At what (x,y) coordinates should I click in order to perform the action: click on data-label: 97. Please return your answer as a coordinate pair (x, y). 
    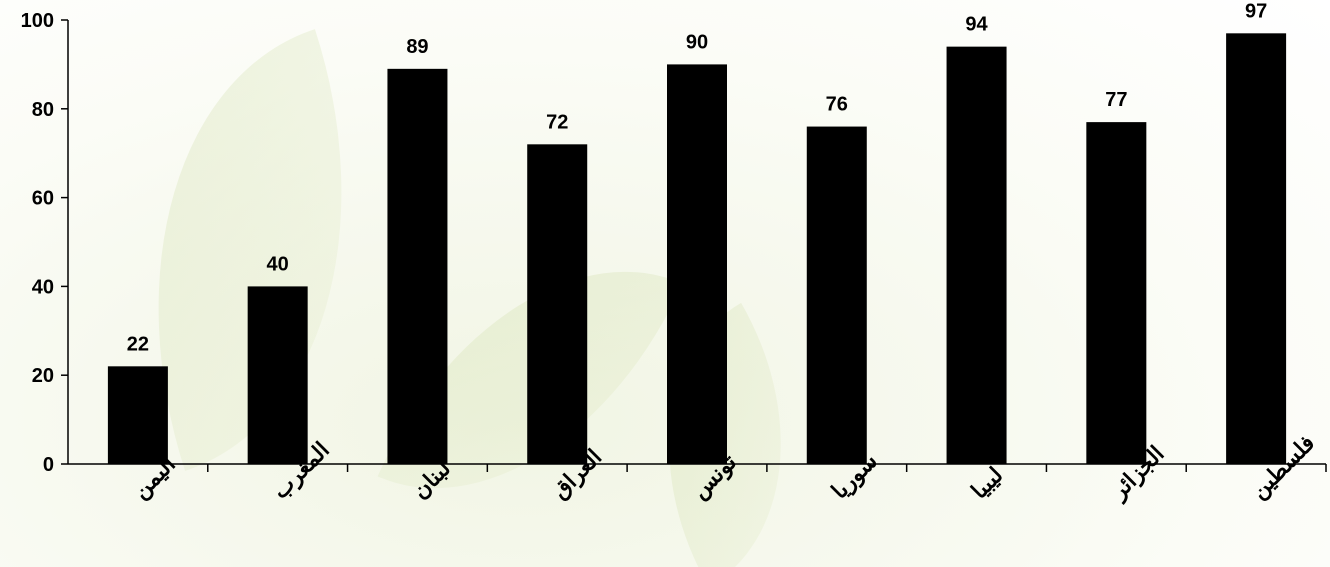
    Looking at the image, I should click on (1256, 11).